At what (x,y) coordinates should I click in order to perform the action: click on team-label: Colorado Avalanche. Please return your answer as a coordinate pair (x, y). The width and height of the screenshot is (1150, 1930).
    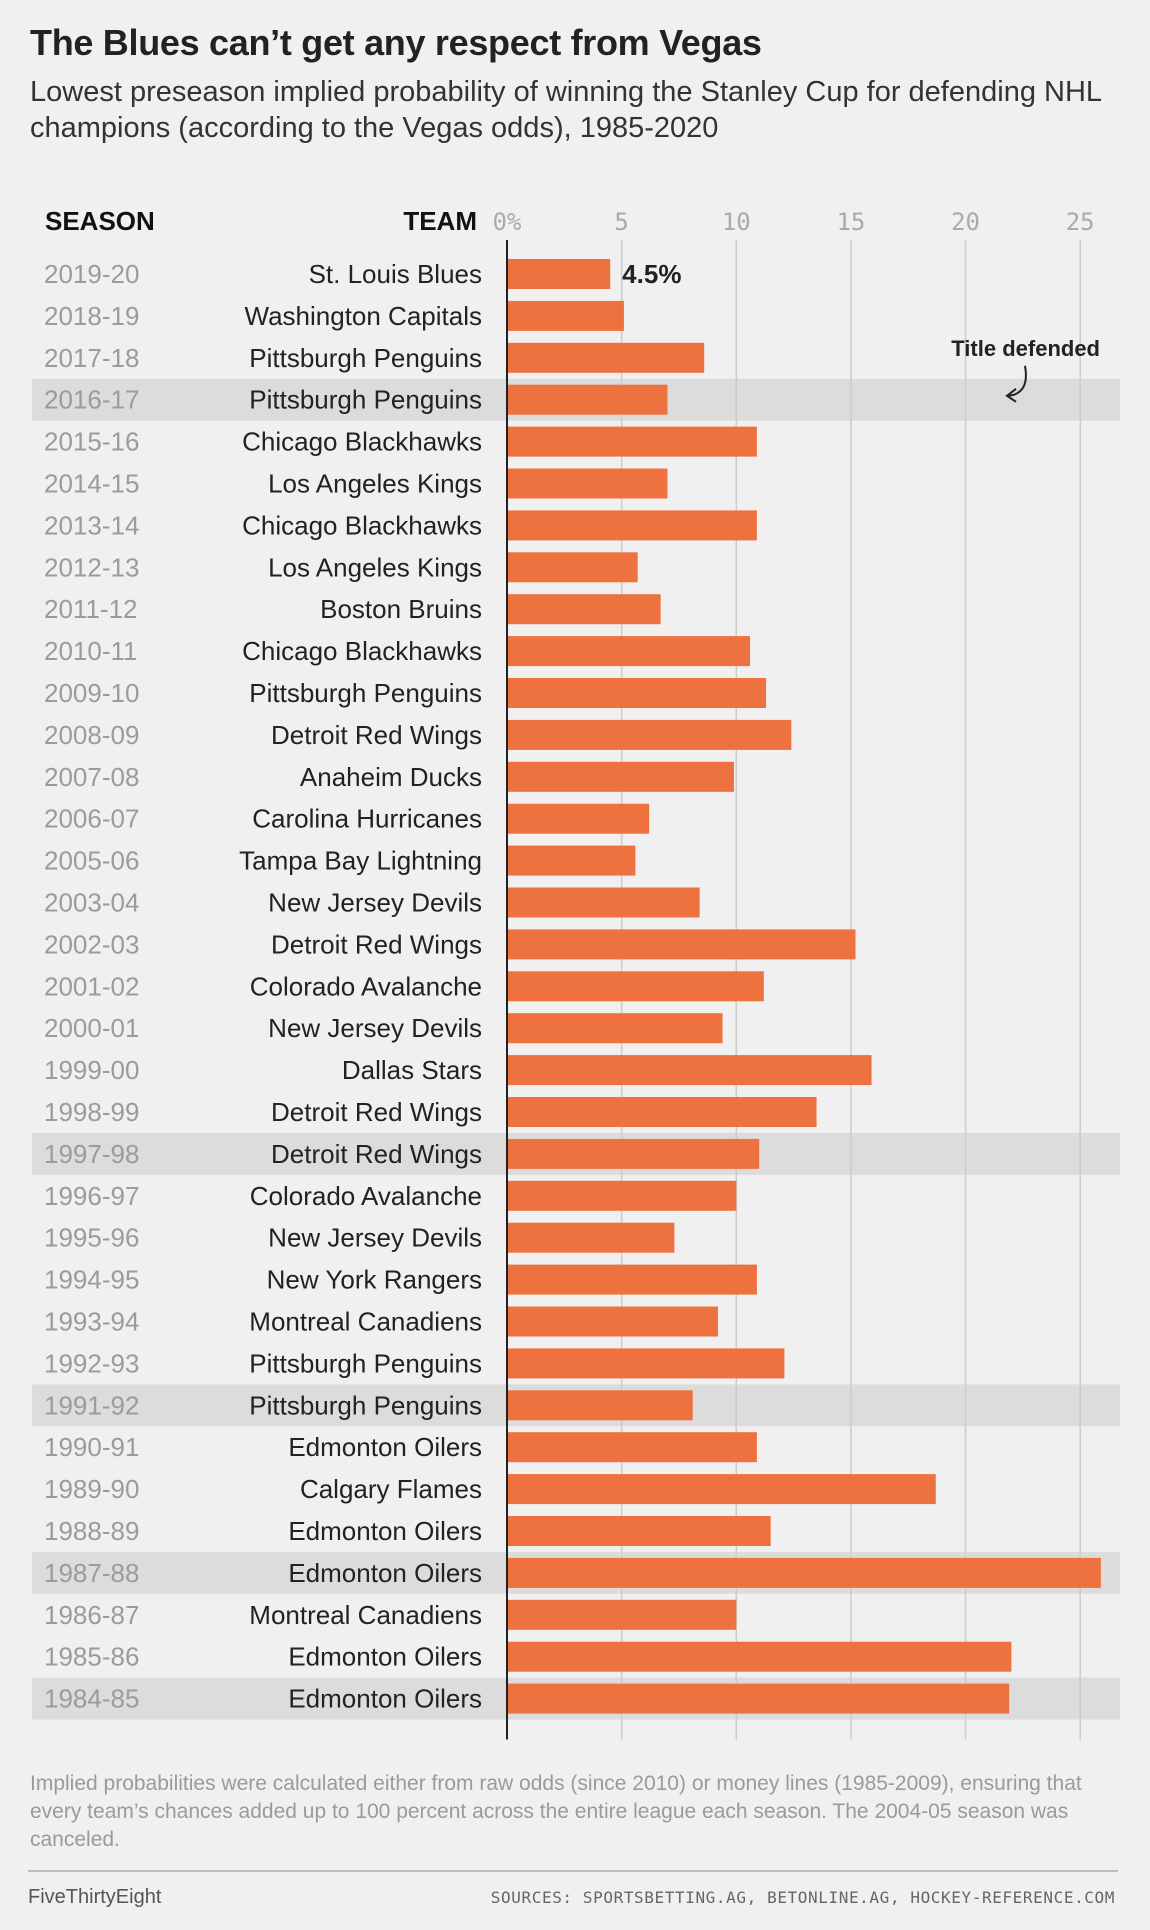
    Looking at the image, I should click on (366, 1196).